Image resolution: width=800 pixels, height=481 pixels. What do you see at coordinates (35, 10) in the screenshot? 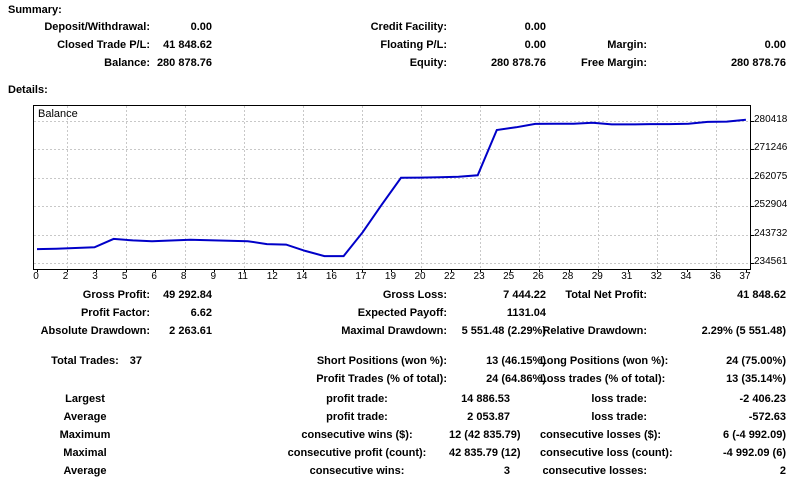
I see `summary-title: Summary:` at bounding box center [35, 10].